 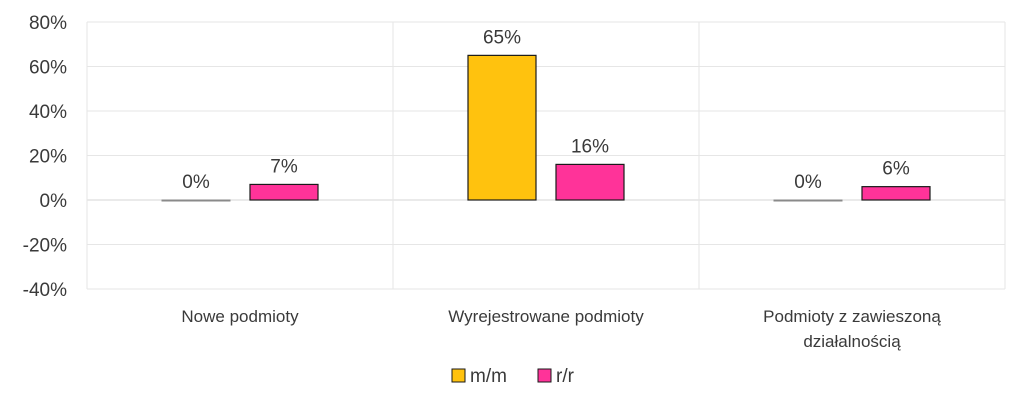 I want to click on y-tick-label: 80%, so click(x=48, y=23).